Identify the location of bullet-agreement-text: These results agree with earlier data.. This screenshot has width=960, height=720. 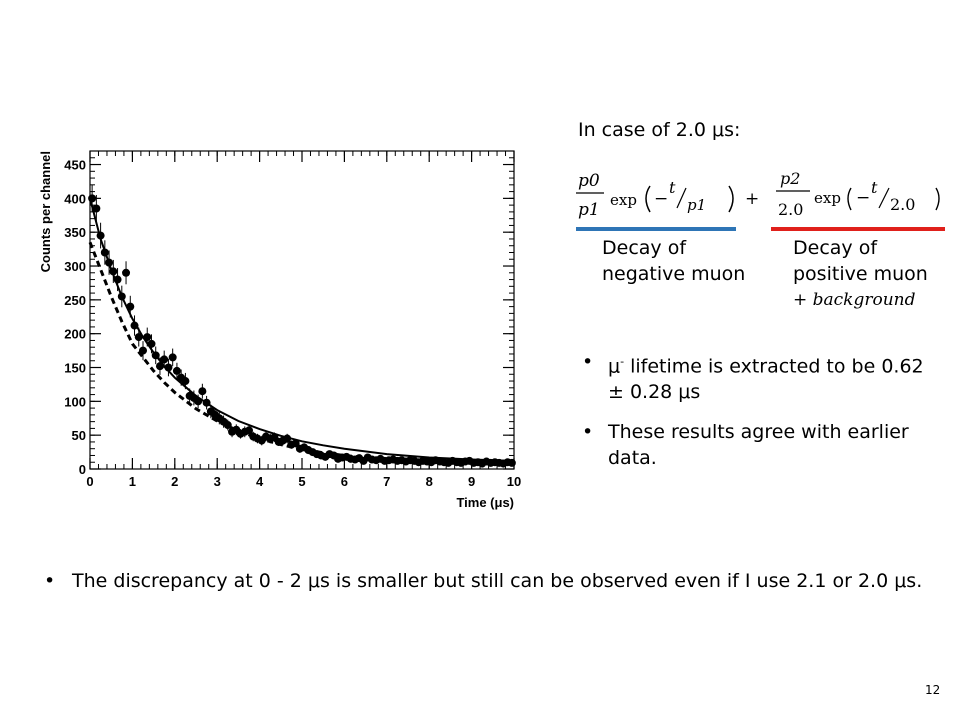
(758, 445).